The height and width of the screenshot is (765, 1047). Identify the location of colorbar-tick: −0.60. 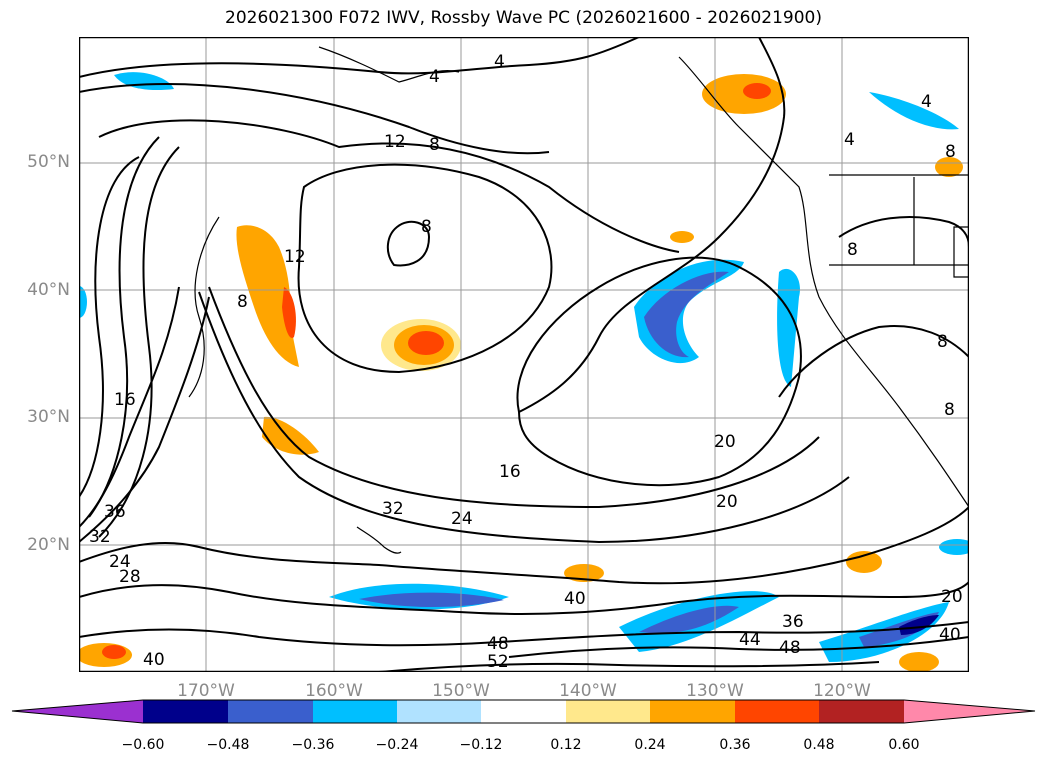
(143, 745).